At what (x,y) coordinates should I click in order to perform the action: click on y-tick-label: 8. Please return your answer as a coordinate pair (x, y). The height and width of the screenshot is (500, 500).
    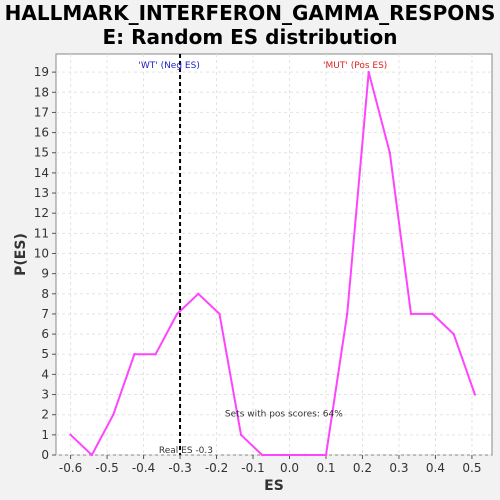
    Looking at the image, I should click on (45, 294).